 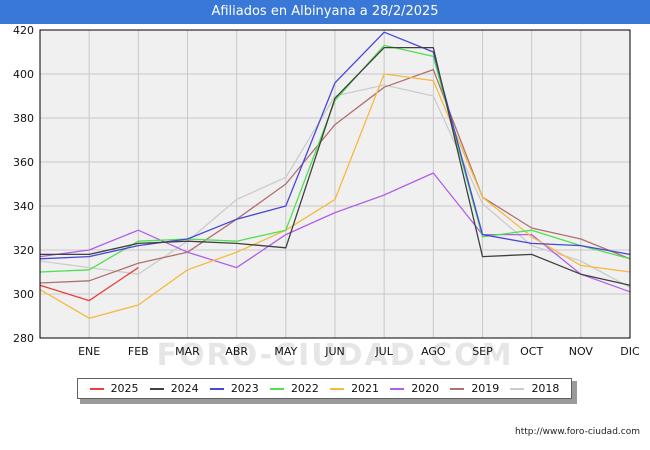 What do you see at coordinates (89, 351) in the screenshot?
I see `x-tick-label: ENE` at bounding box center [89, 351].